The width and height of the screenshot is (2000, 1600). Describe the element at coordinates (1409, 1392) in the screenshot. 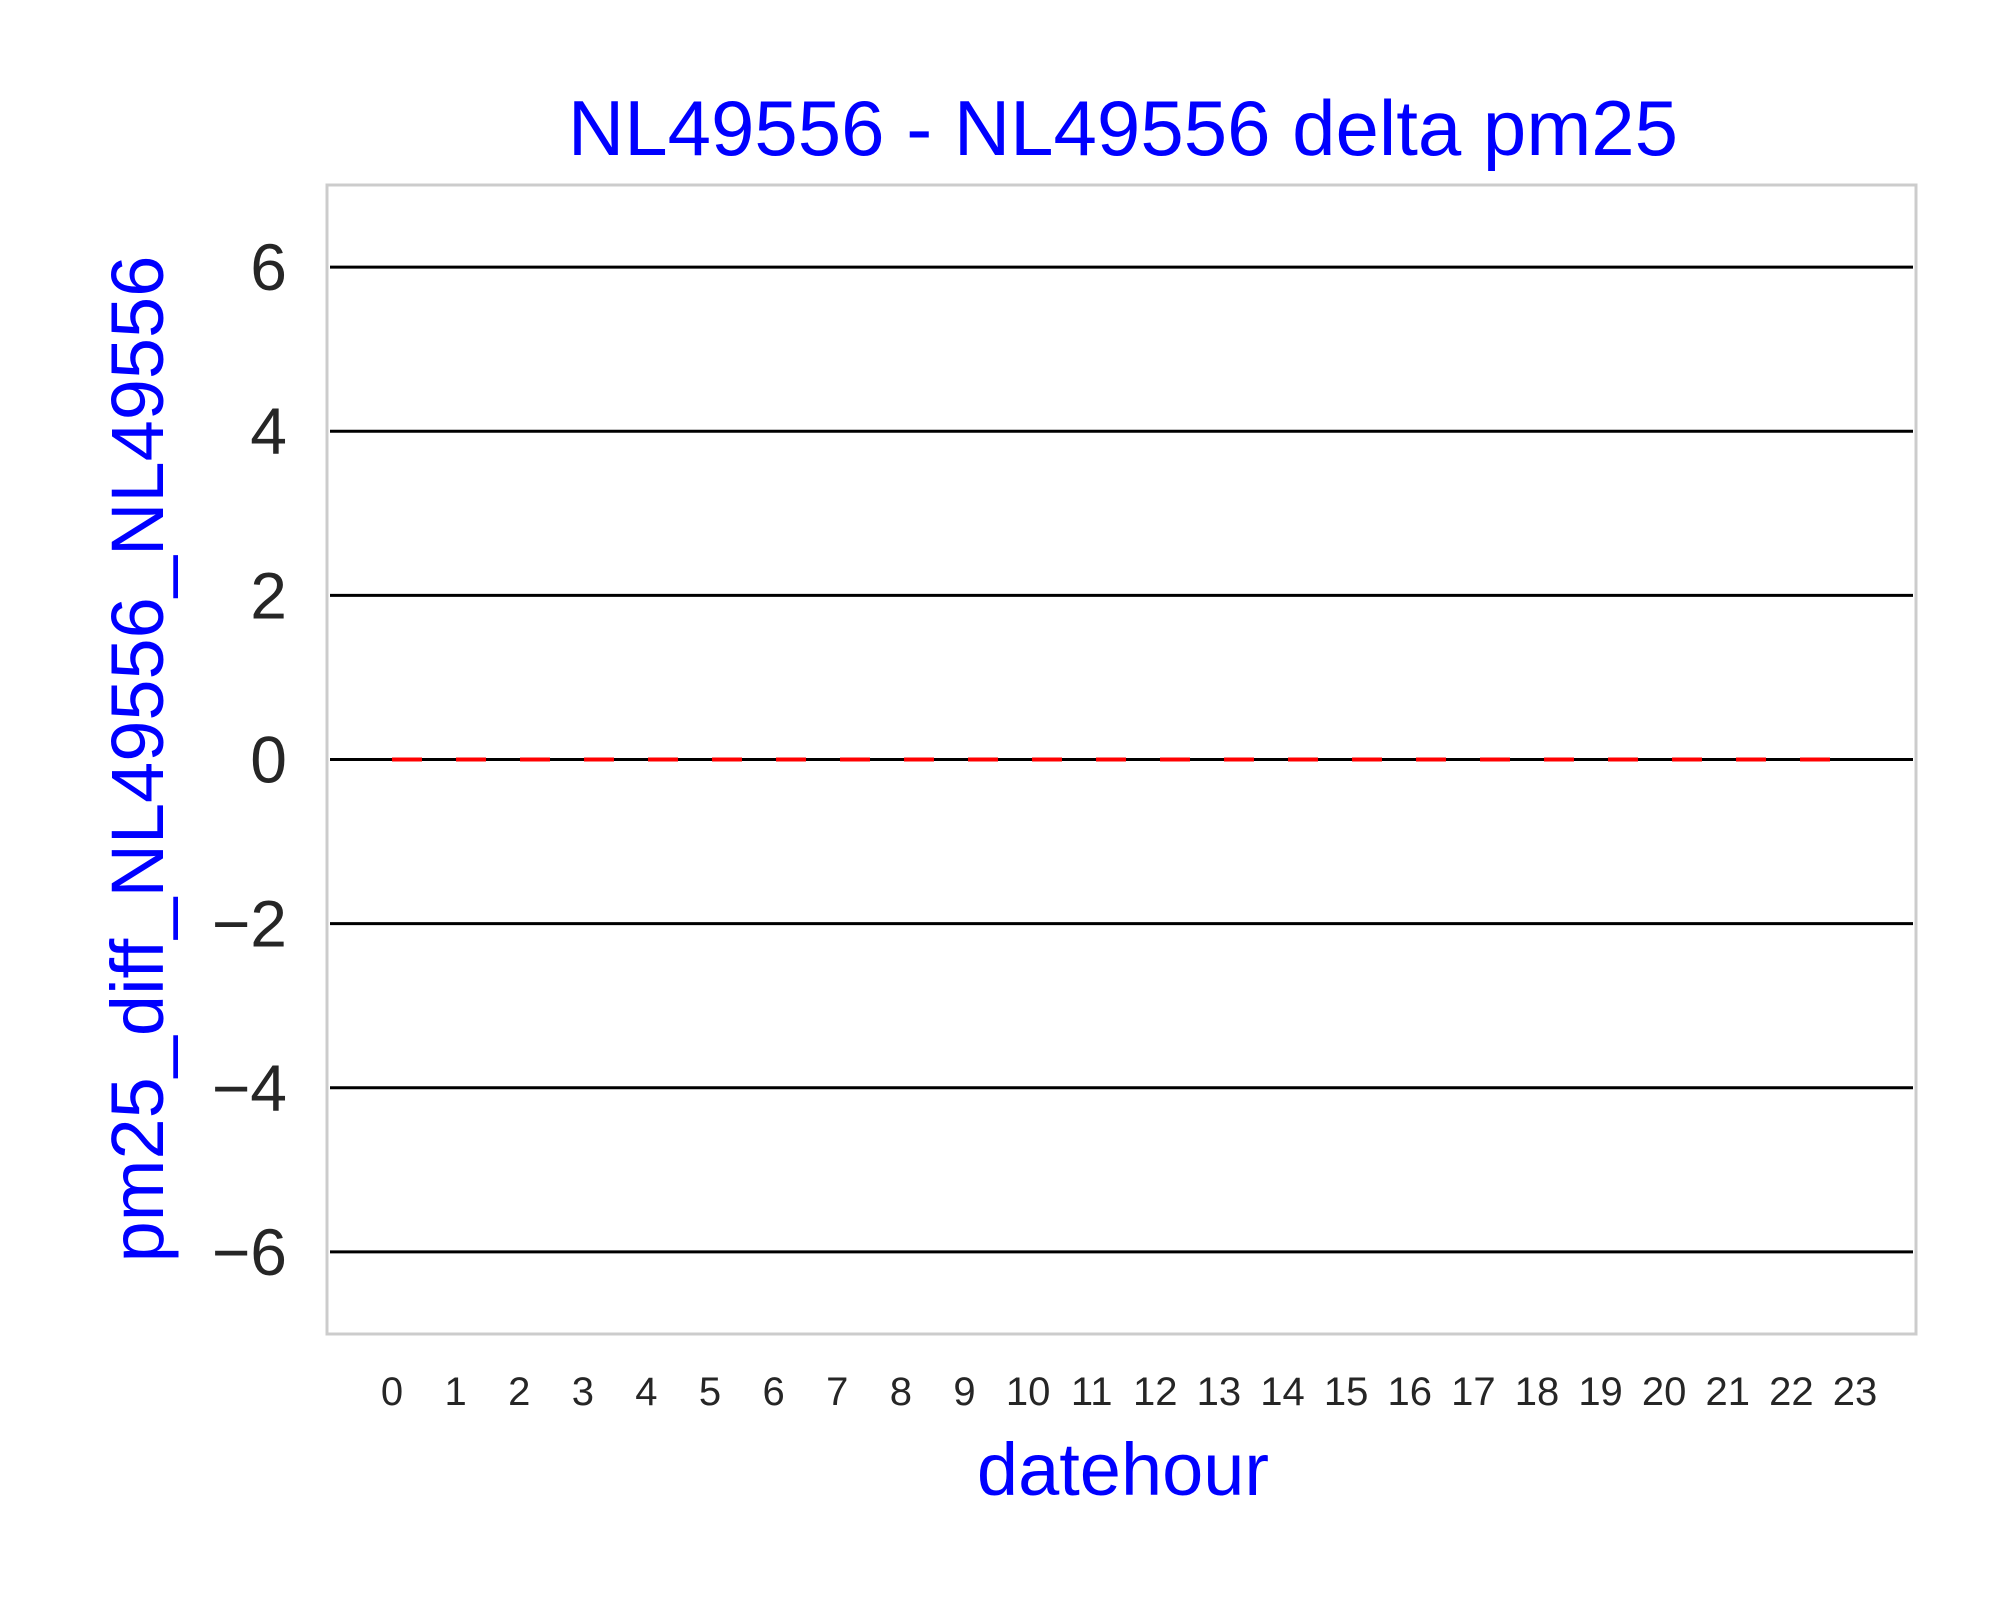

I see `x-tick-label: 16` at that location.